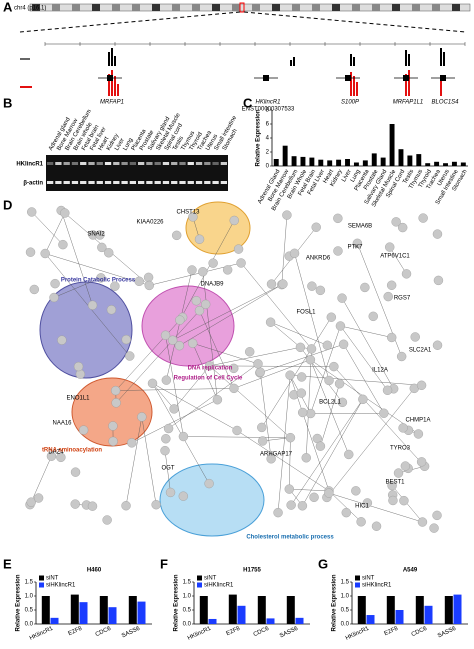 The width and height of the screenshot is (474, 649). What do you see at coordinates (7, 102) in the screenshot?
I see `panel-label: B` at bounding box center [7, 102].